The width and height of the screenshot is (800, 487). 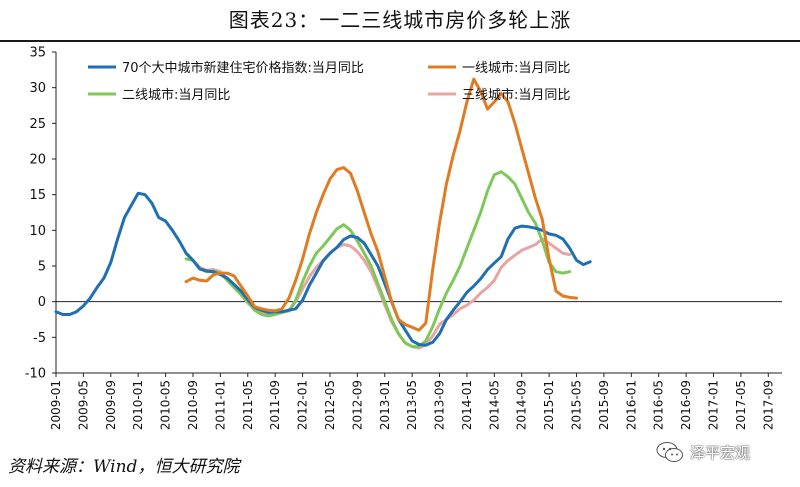 What do you see at coordinates (220, 405) in the screenshot?
I see `x-tick-label: 2011-01` at bounding box center [220, 405].